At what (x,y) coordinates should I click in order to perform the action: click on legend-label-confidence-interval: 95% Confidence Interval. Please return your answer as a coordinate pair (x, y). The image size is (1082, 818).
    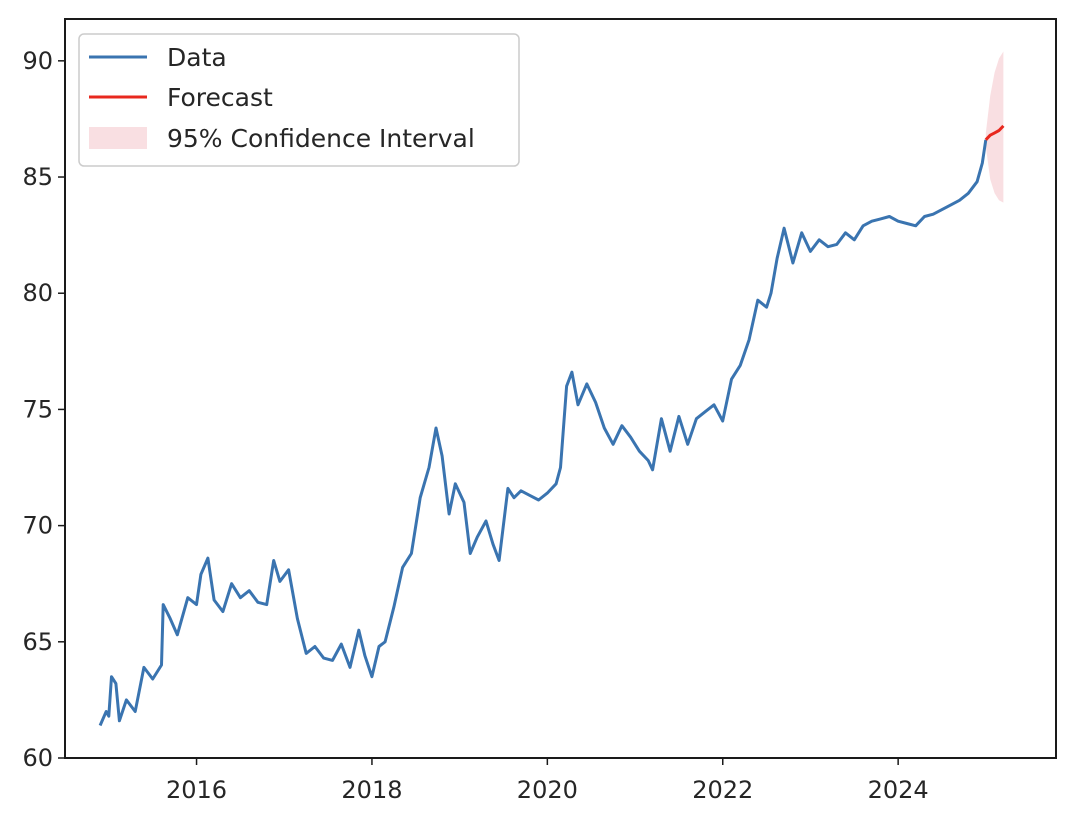
    Looking at the image, I should click on (321, 138).